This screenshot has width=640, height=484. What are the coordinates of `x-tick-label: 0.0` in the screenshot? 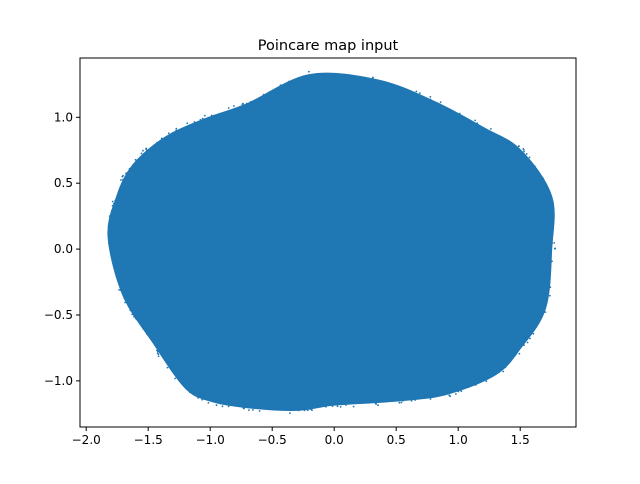 It's located at (334, 440).